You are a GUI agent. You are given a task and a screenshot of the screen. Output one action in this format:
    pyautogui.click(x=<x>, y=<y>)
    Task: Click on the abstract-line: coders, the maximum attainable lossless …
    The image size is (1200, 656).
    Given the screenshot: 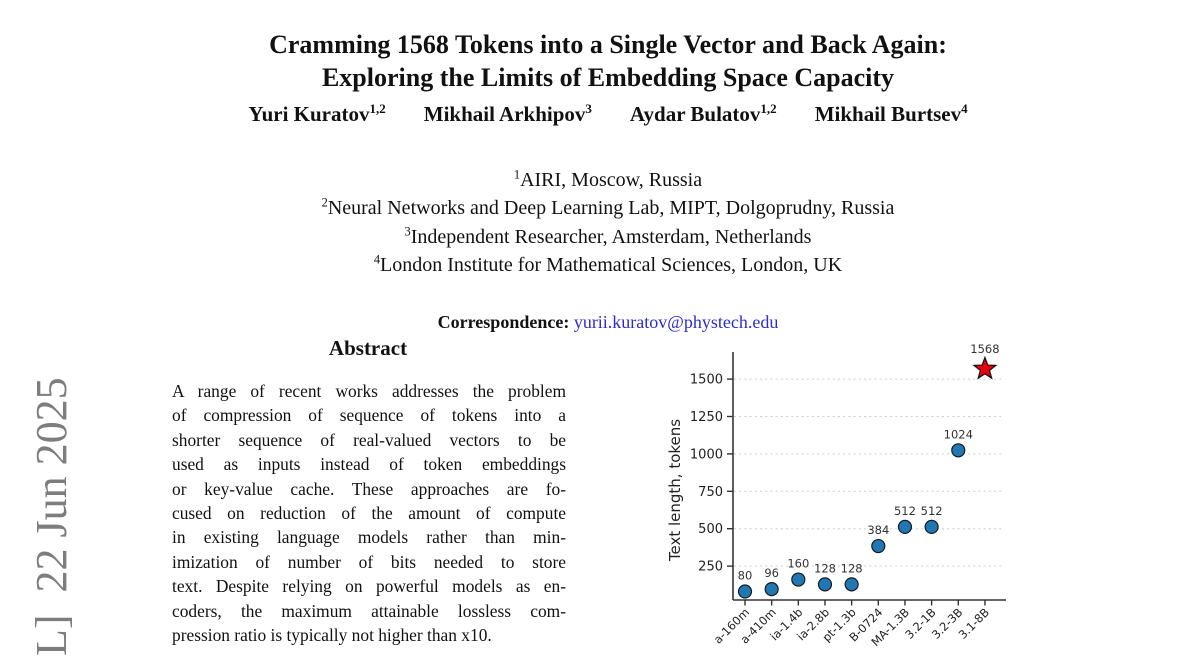 What is the action you would take?
    pyautogui.click(x=369, y=610)
    